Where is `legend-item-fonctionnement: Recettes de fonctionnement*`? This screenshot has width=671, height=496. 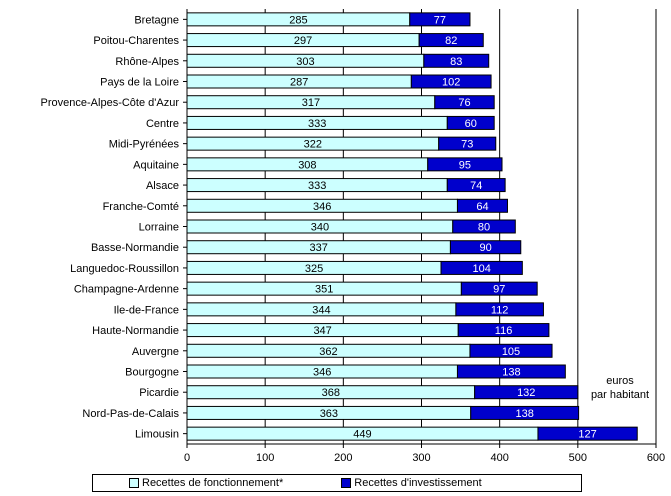 legend-item-fonctionnement: Recettes de fonctionnement* is located at coordinates (206, 483).